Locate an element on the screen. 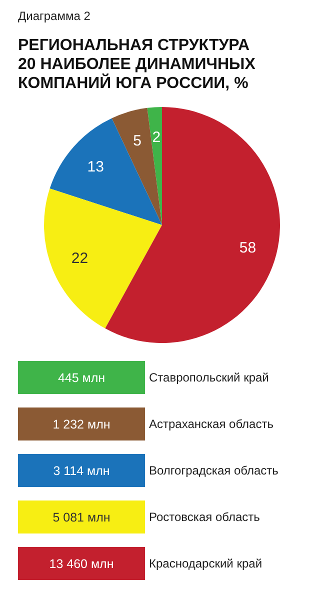  chart-subtitle: Диаграмма 2 is located at coordinates (54, 16).